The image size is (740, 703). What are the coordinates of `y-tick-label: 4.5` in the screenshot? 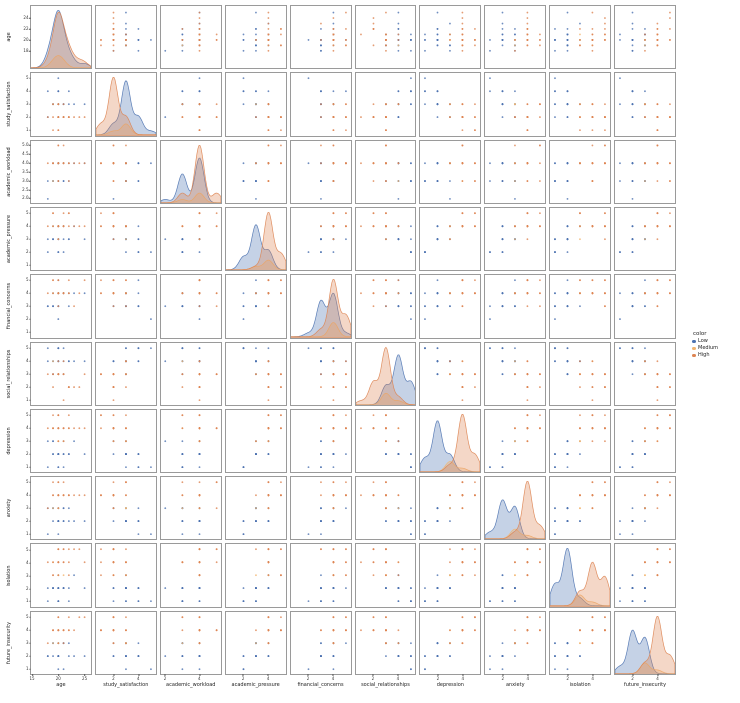 It's located at (25, 153).